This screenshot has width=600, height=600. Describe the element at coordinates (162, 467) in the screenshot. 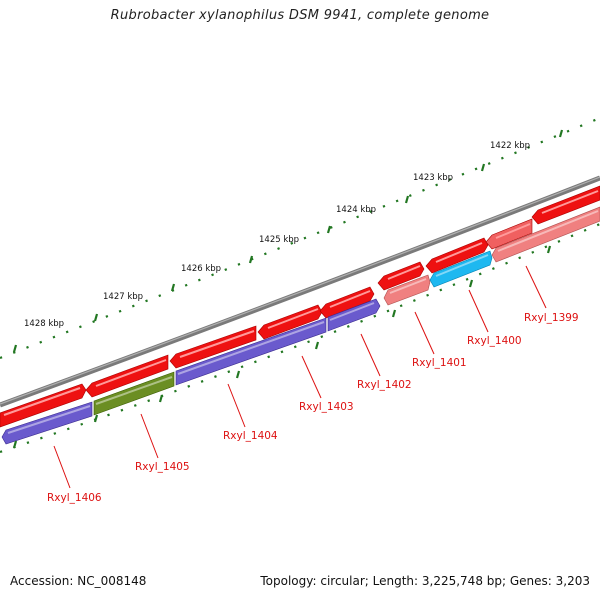

I see `gene-label-Rxyl_1405: Rxyl_1405` at that location.